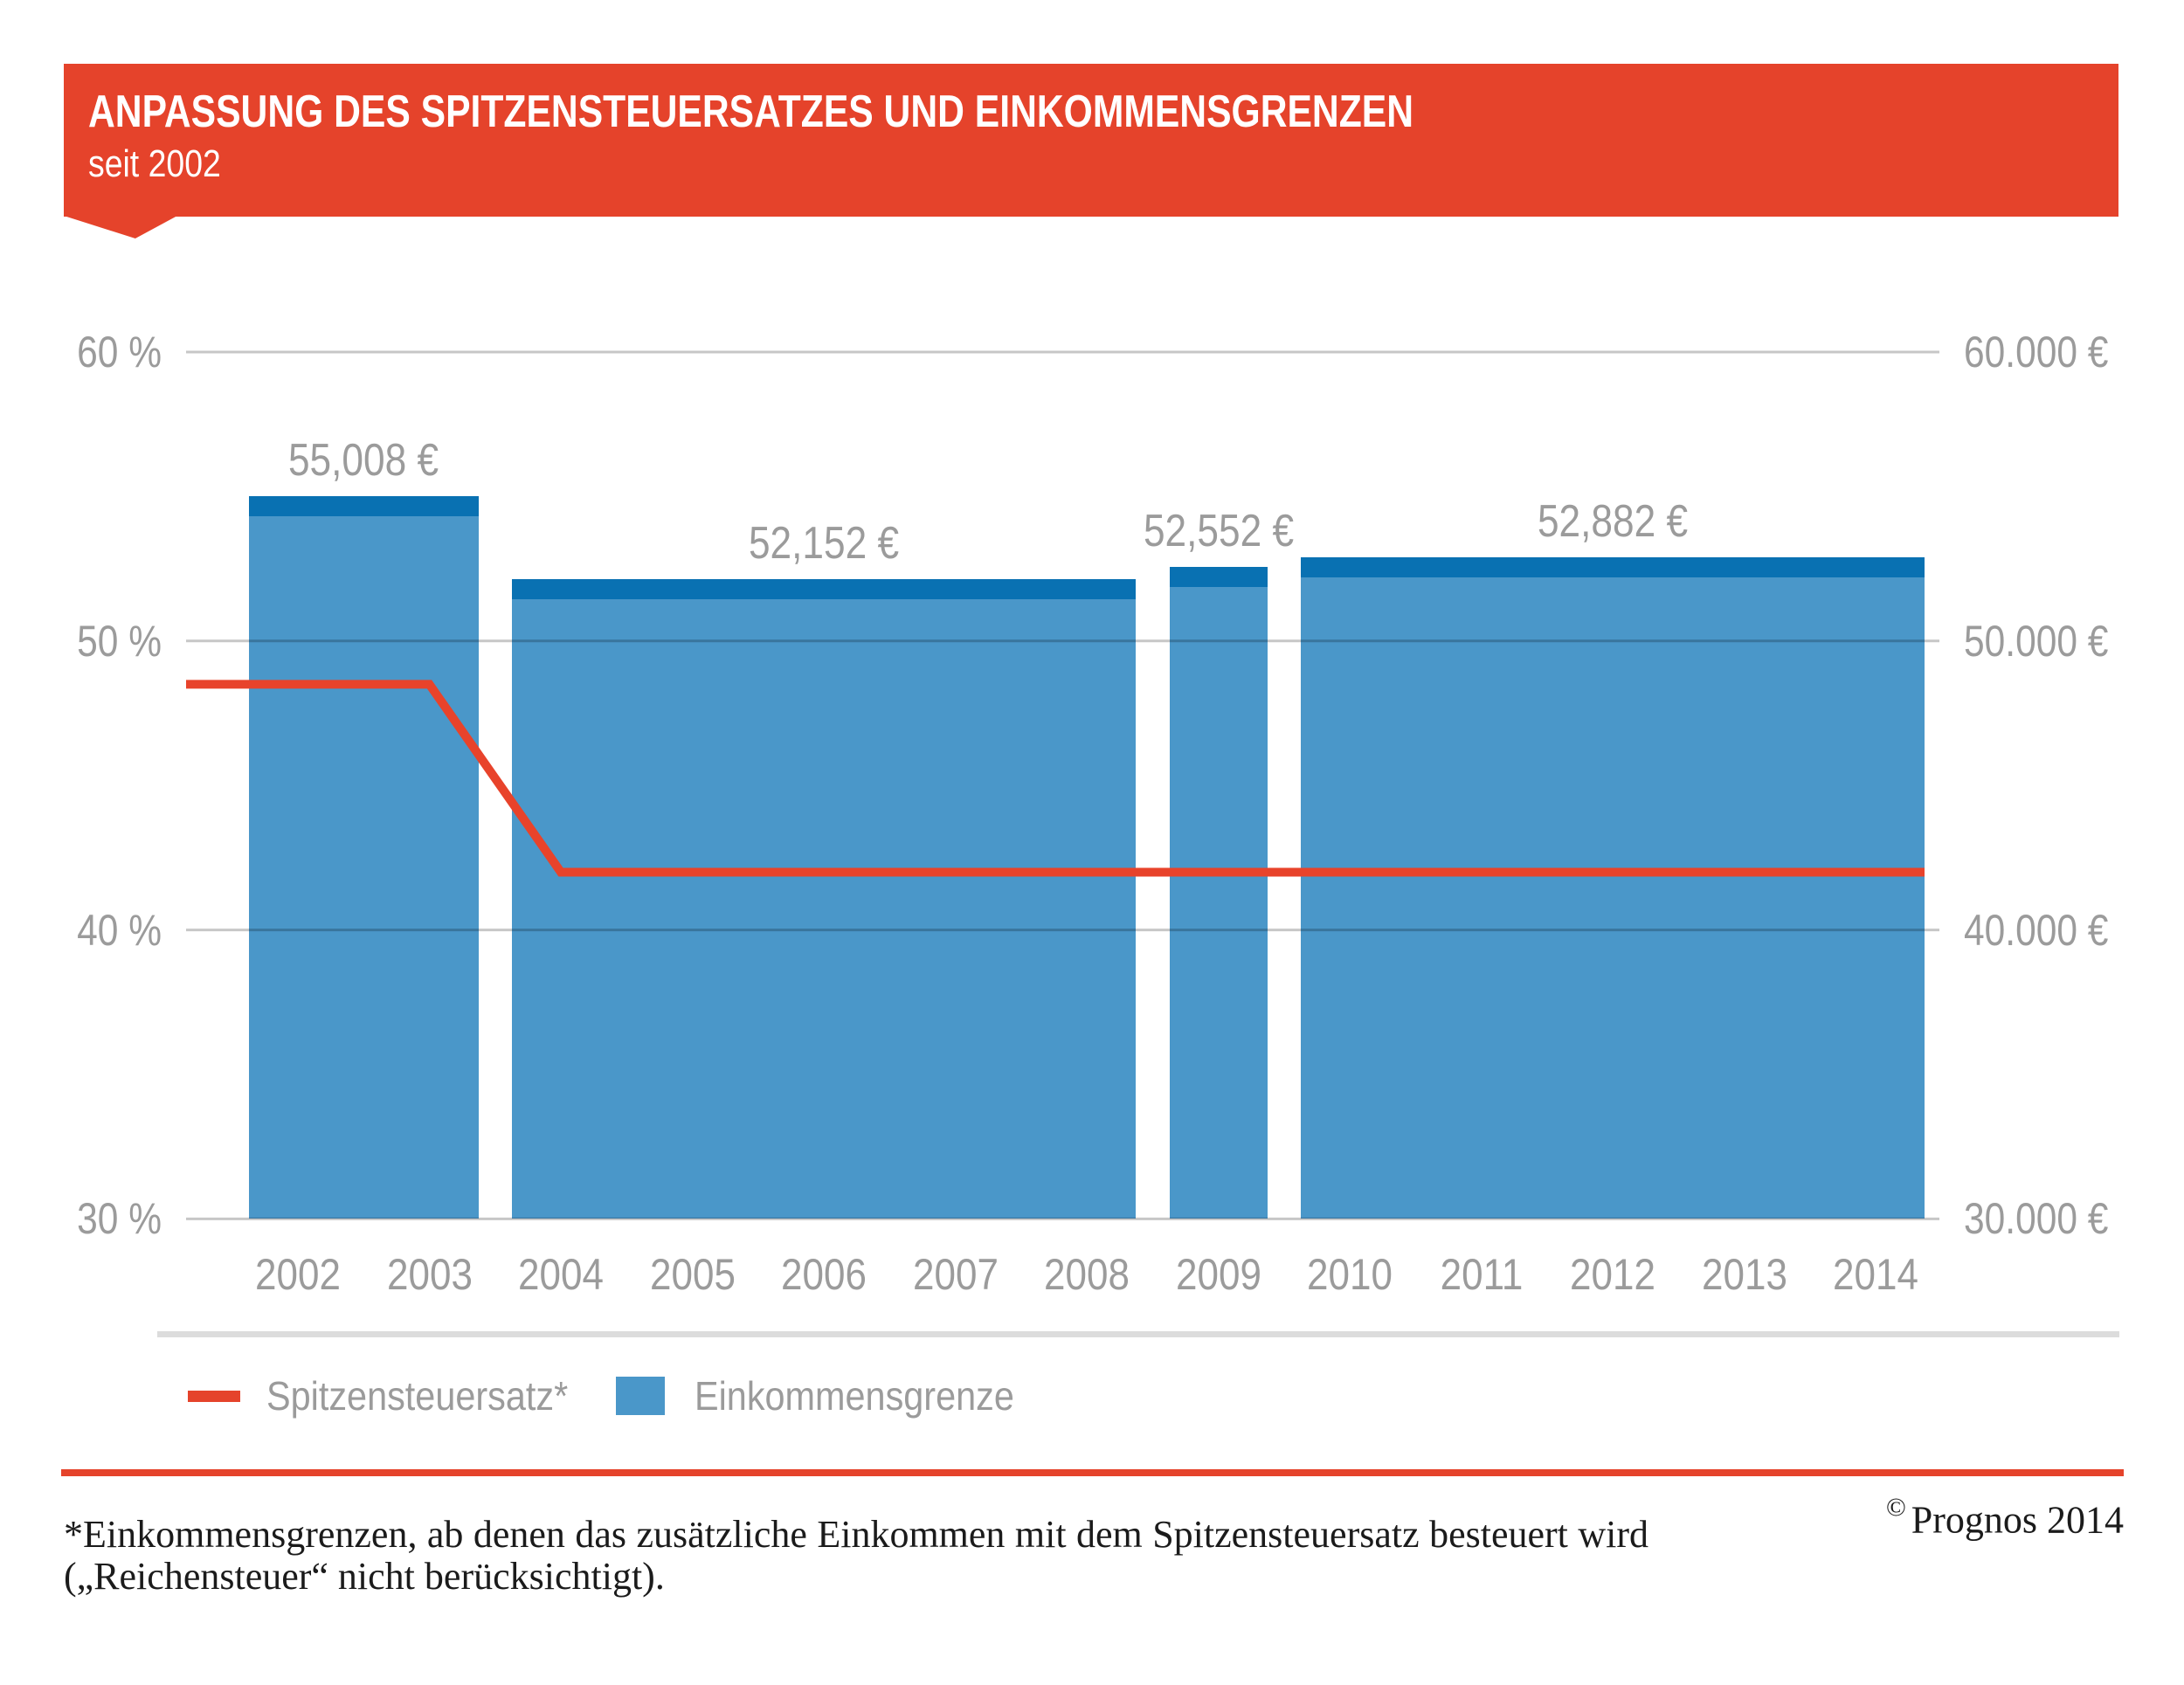 Image resolution: width=2184 pixels, height=1685 pixels. Describe the element at coordinates (640, 1396) in the screenshot. I see `legend-bar-swatch` at that location.